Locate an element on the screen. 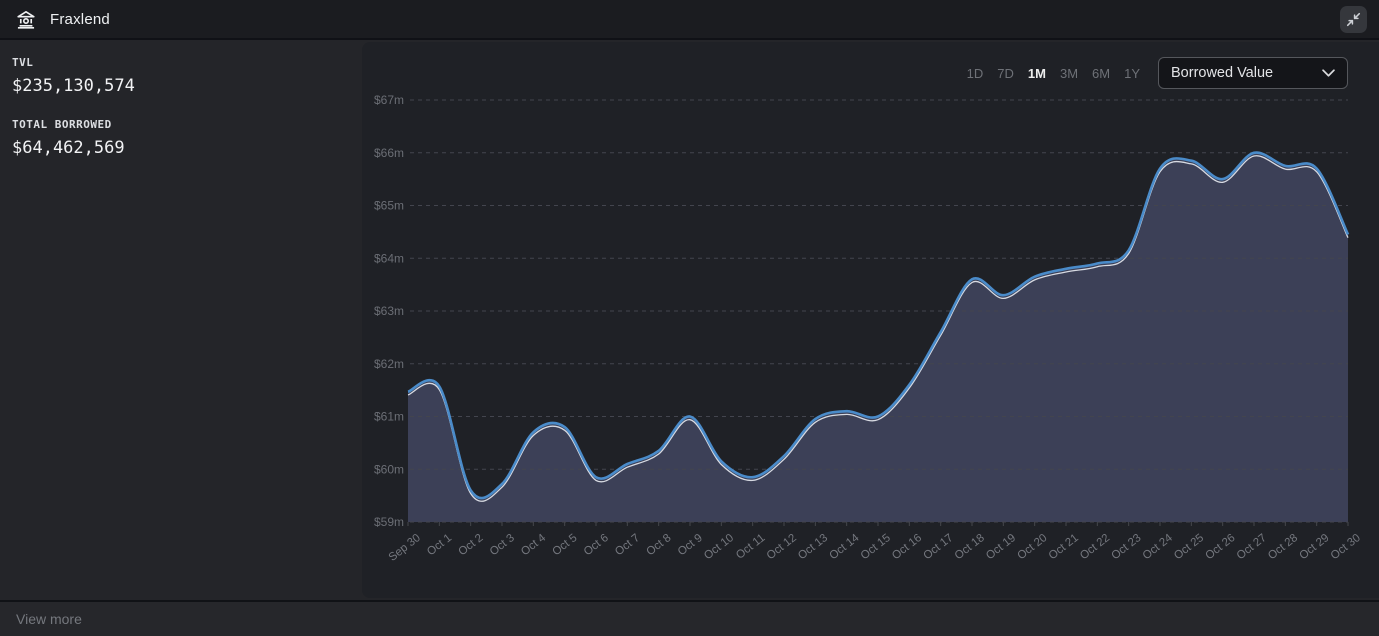 The width and height of the screenshot is (1379, 636). range-selector: 1D 7D 1M 3M 6M 1Y is located at coordinates (1053, 73).